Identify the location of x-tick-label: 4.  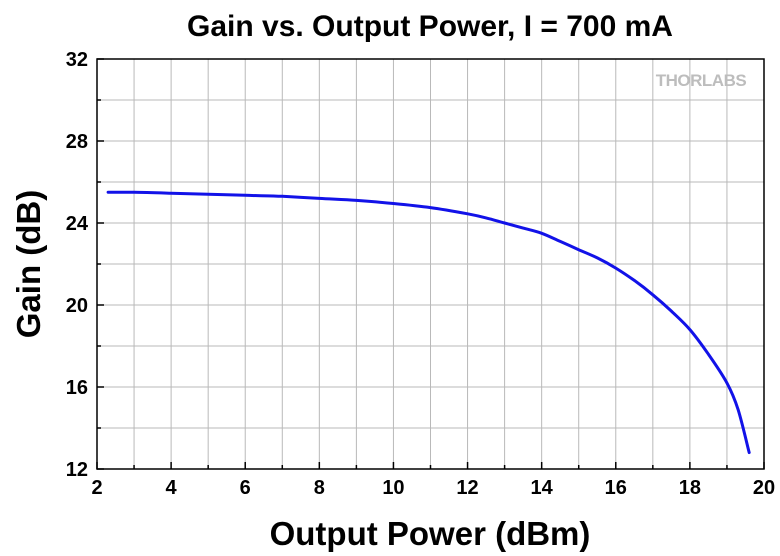
(172, 488).